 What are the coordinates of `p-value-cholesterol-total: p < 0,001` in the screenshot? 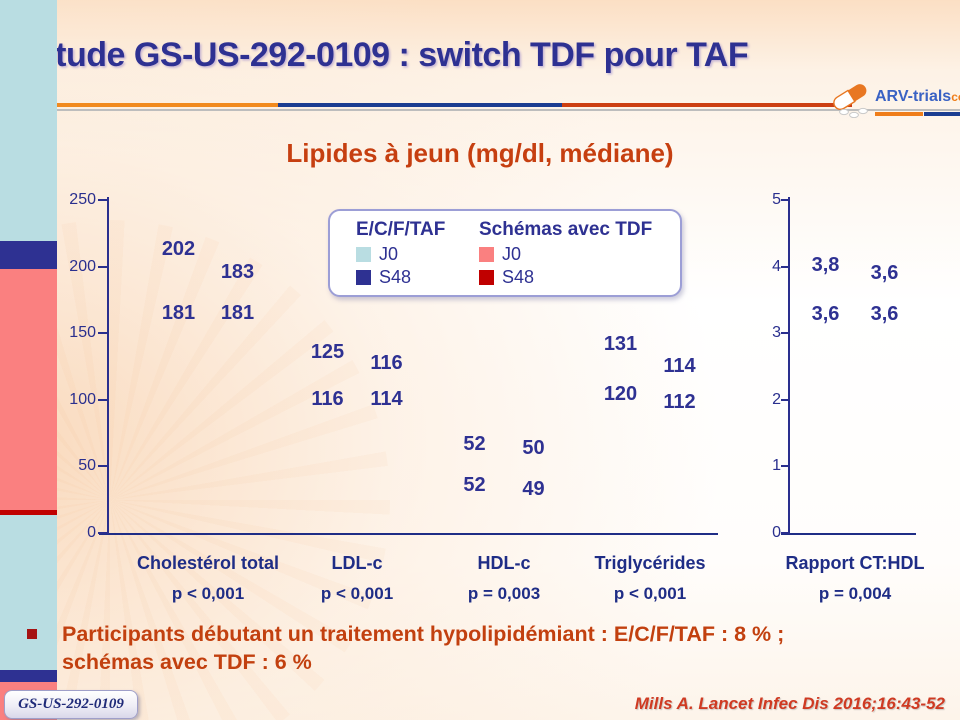 It's located at (208, 593).